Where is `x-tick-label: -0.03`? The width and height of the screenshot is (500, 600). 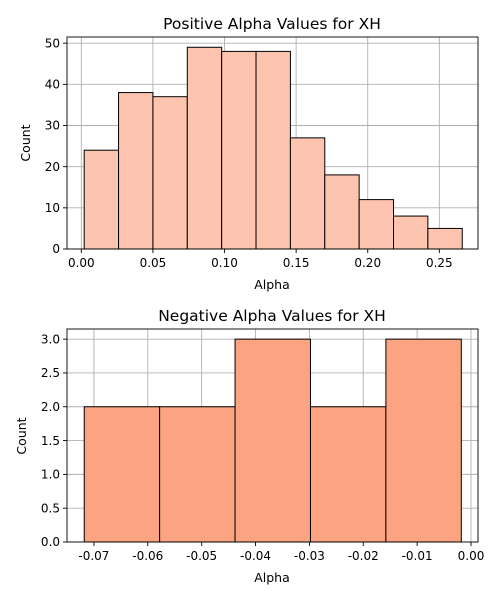 x-tick-label: -0.03 is located at coordinates (309, 556).